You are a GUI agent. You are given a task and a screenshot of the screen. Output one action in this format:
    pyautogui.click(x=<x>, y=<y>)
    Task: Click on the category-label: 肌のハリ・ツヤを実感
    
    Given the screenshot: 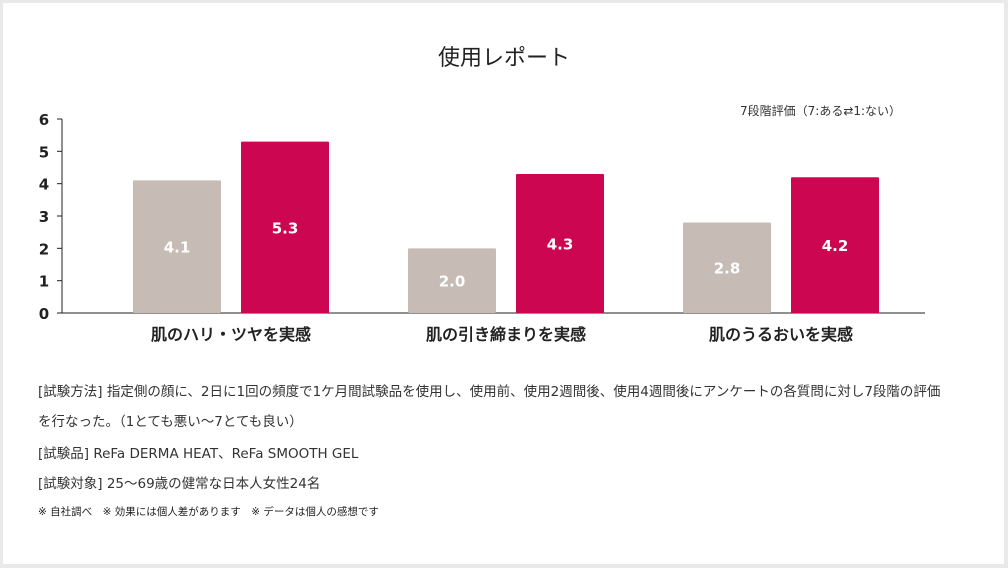 What is the action you would take?
    pyautogui.click(x=231, y=334)
    